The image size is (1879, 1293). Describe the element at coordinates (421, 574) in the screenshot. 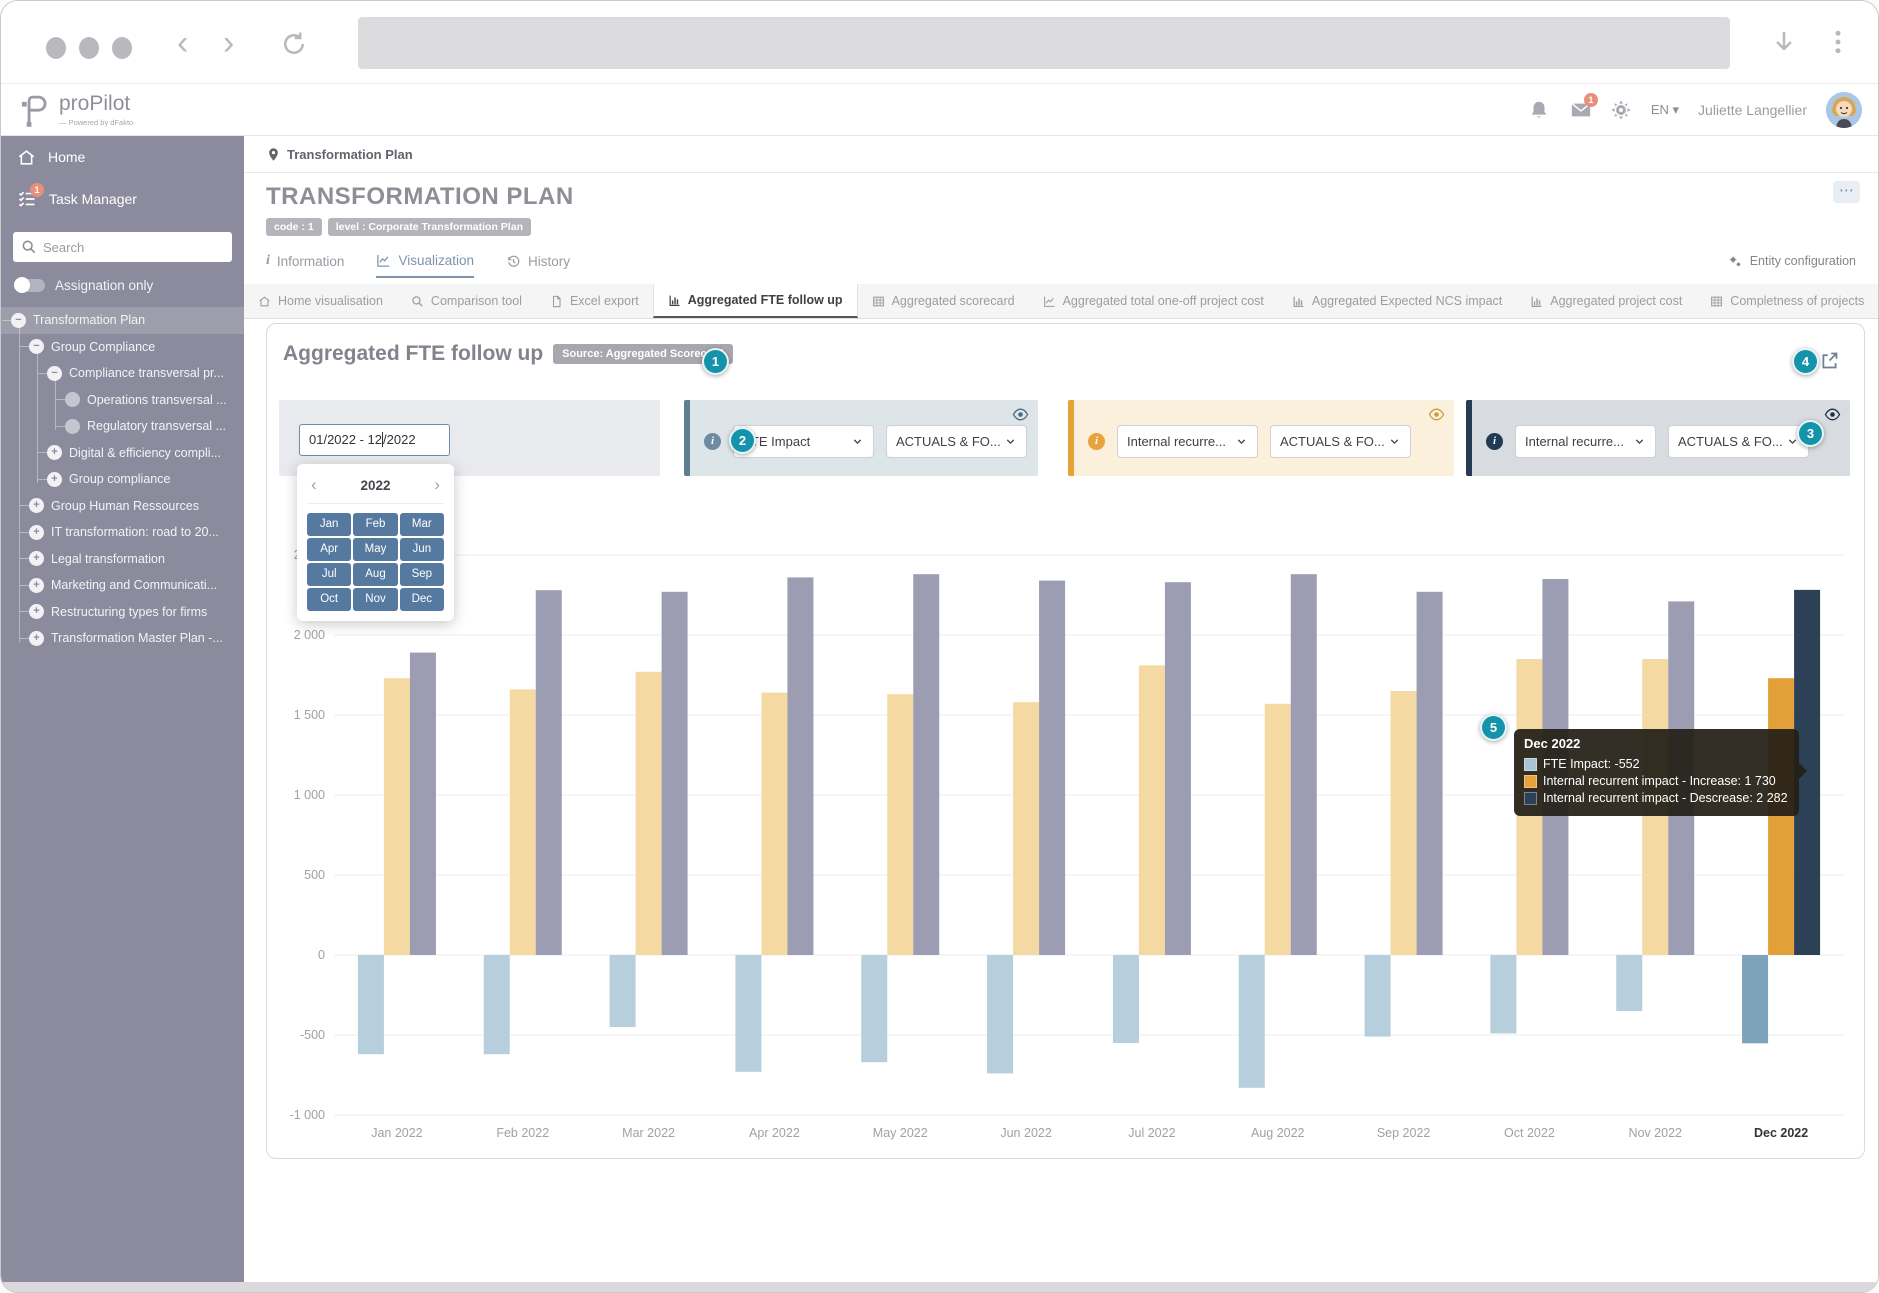

I see `month-button-sep: Sep` at that location.